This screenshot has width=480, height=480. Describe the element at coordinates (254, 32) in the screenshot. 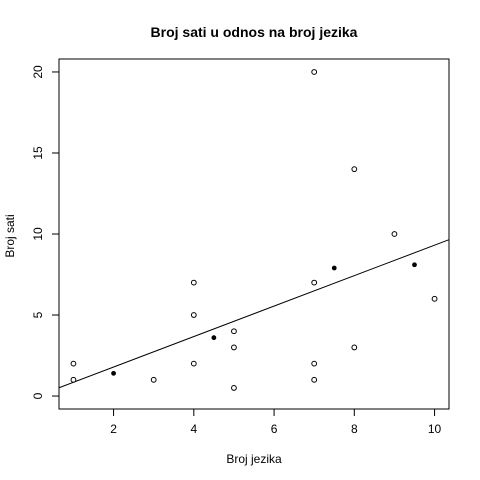

I see `chart-title: Broj sati u odnos na broj jezika` at that location.